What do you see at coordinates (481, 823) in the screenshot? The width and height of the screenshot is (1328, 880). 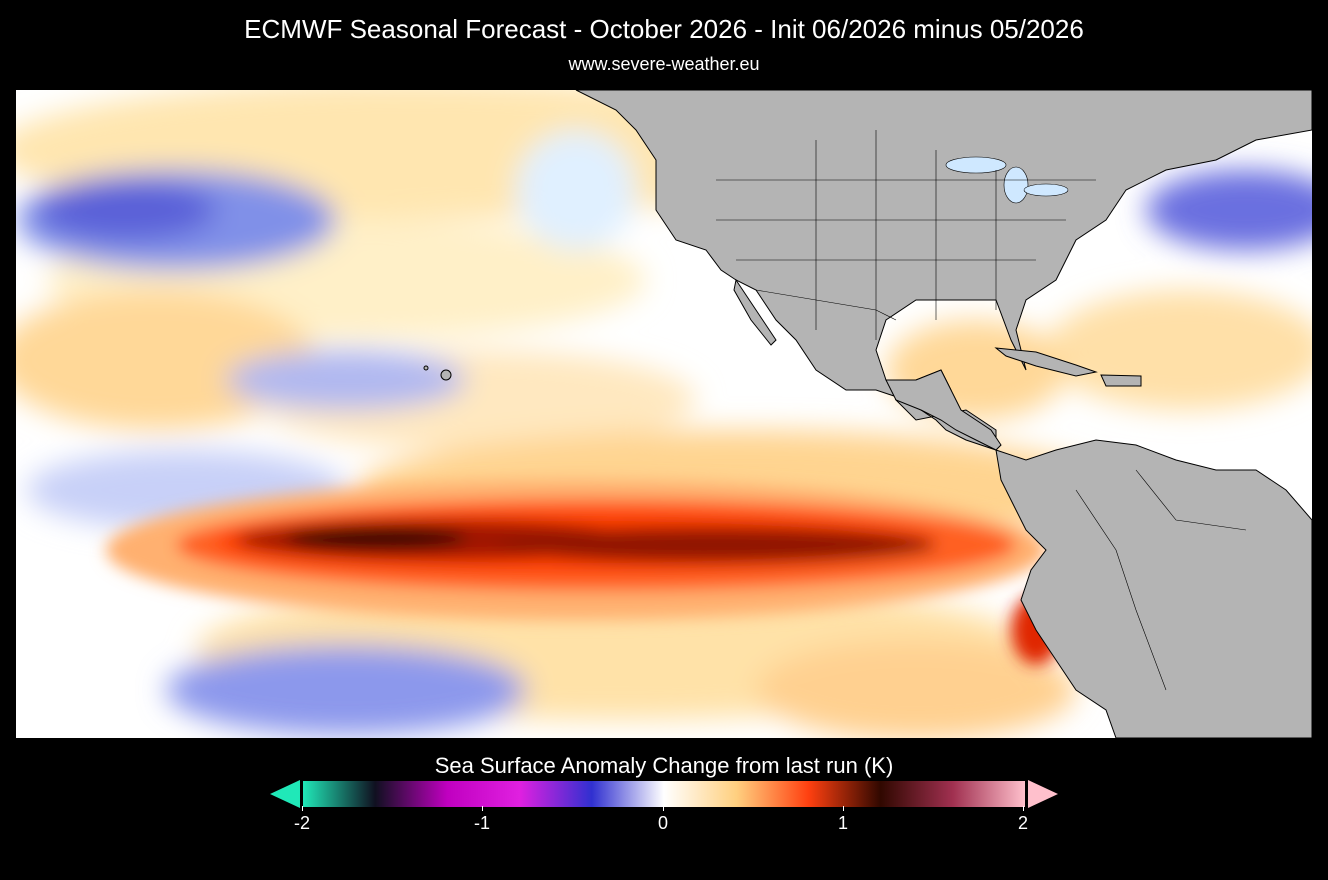 I see `colorbar-label: -1` at bounding box center [481, 823].